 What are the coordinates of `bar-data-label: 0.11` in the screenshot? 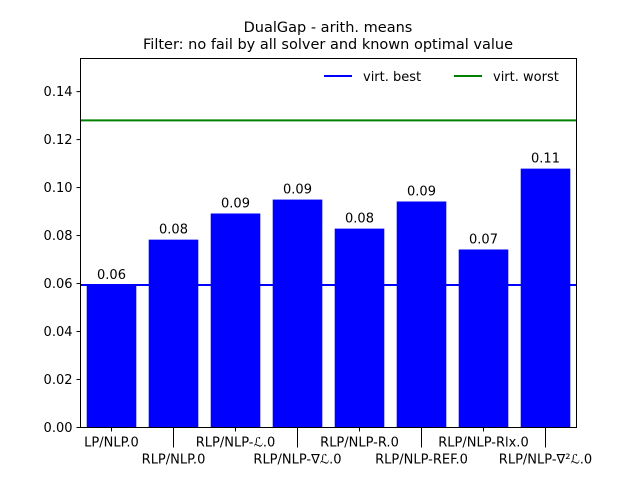 It's located at (545, 159).